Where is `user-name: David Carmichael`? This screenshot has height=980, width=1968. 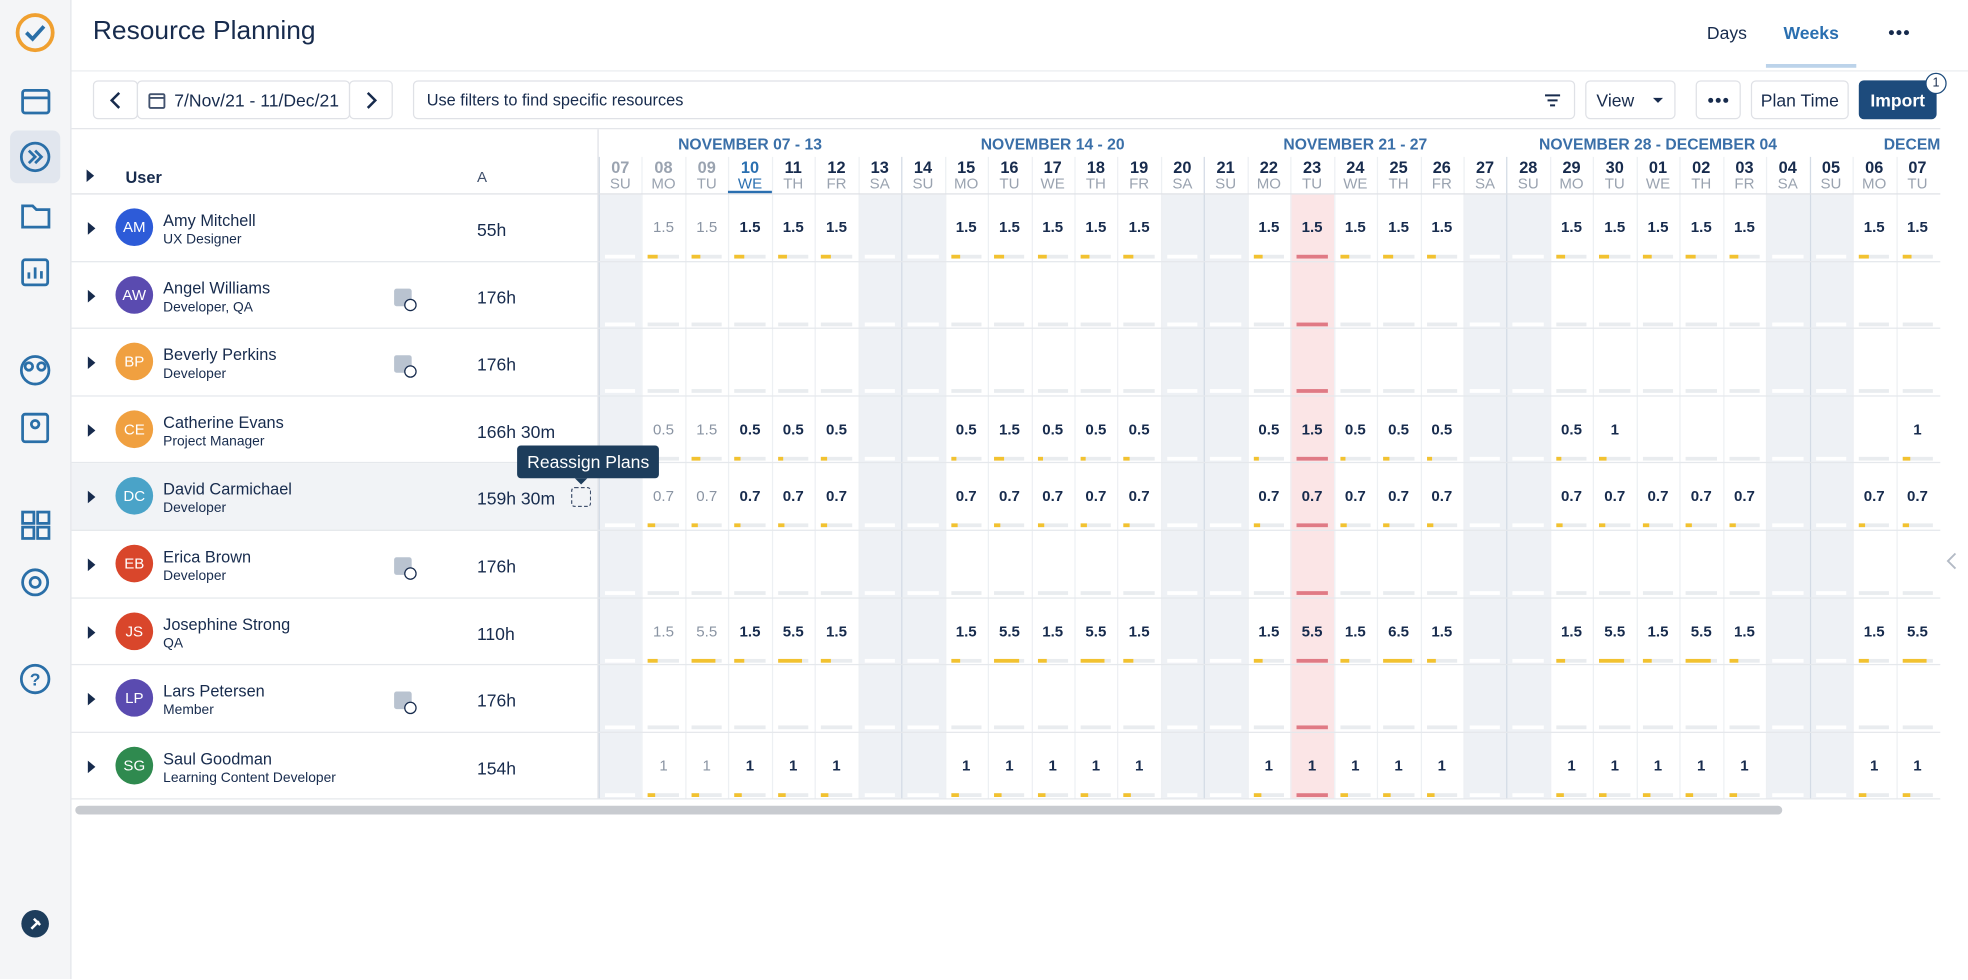 user-name: David Carmichael is located at coordinates (227, 489).